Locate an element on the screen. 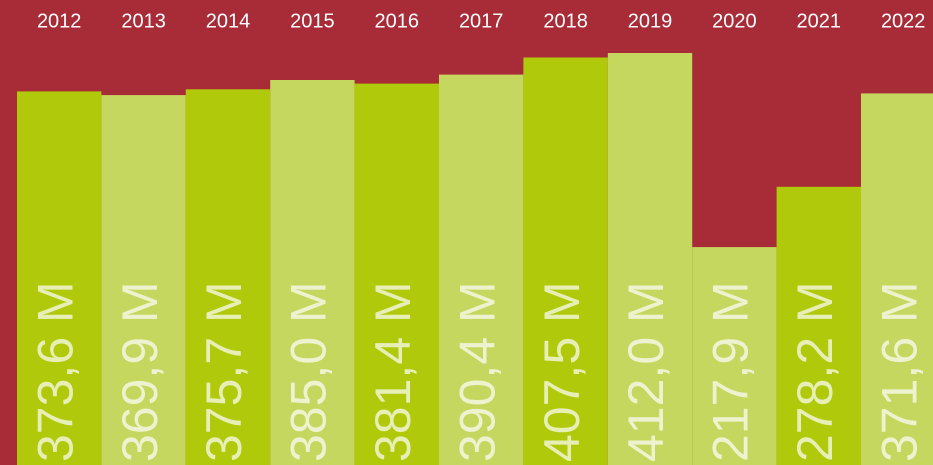  year-label: 2012 is located at coordinates (59, 21).